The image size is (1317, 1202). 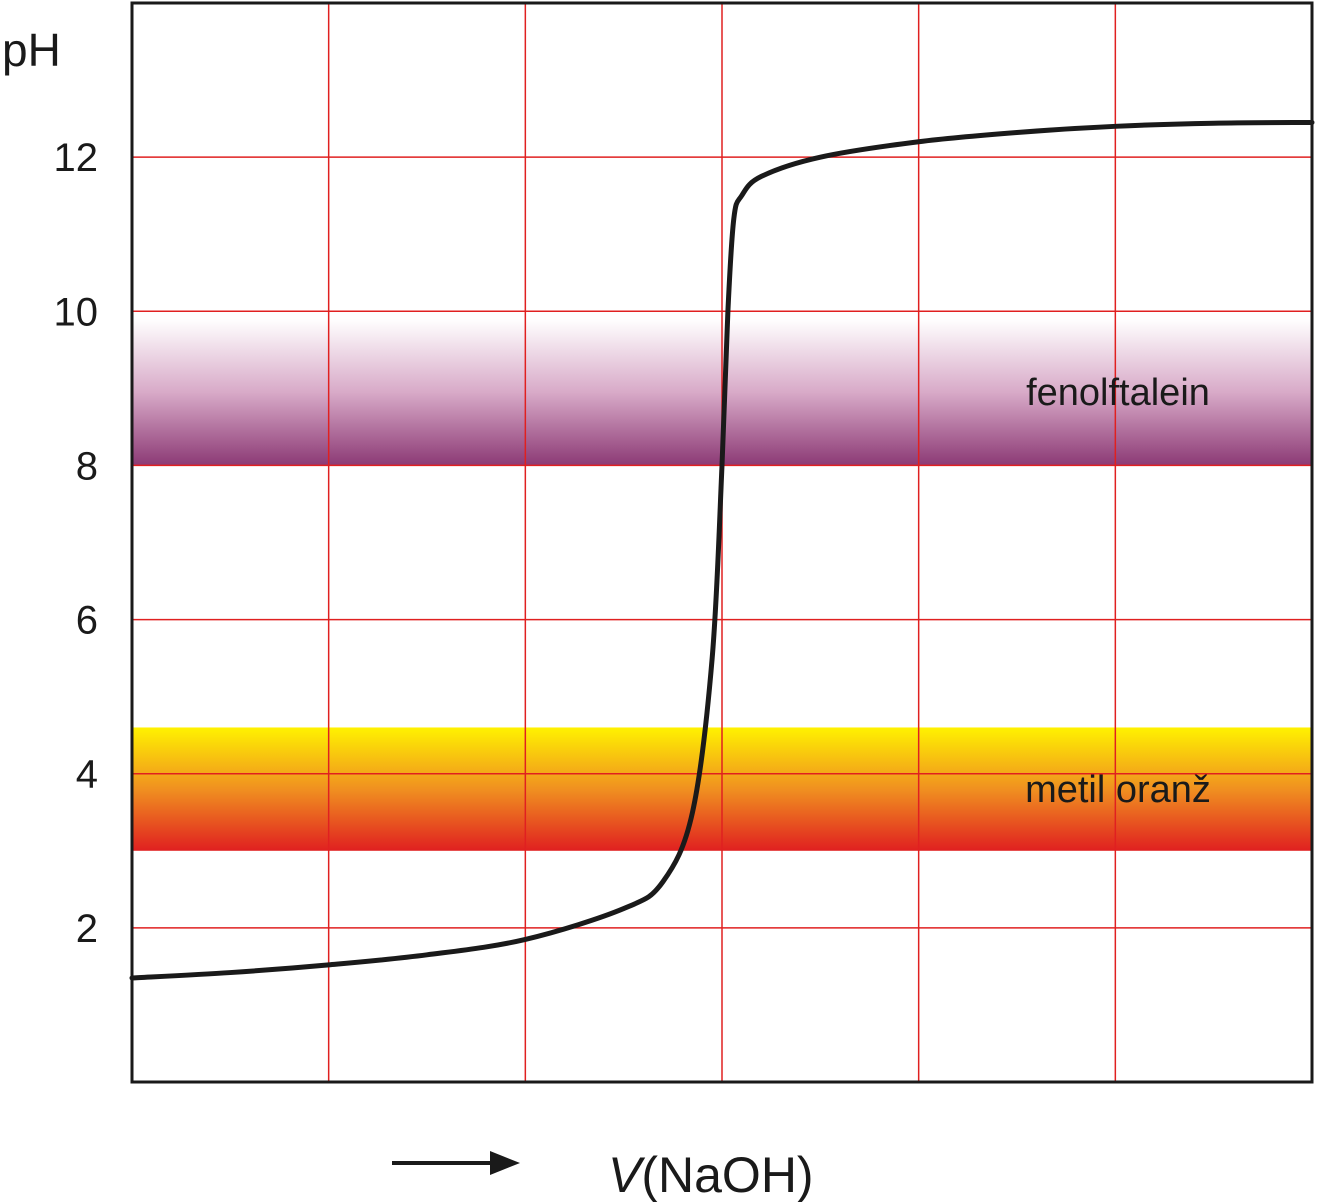 I want to click on band-labels: fenolftalein metil oranž, so click(x=1118, y=591).